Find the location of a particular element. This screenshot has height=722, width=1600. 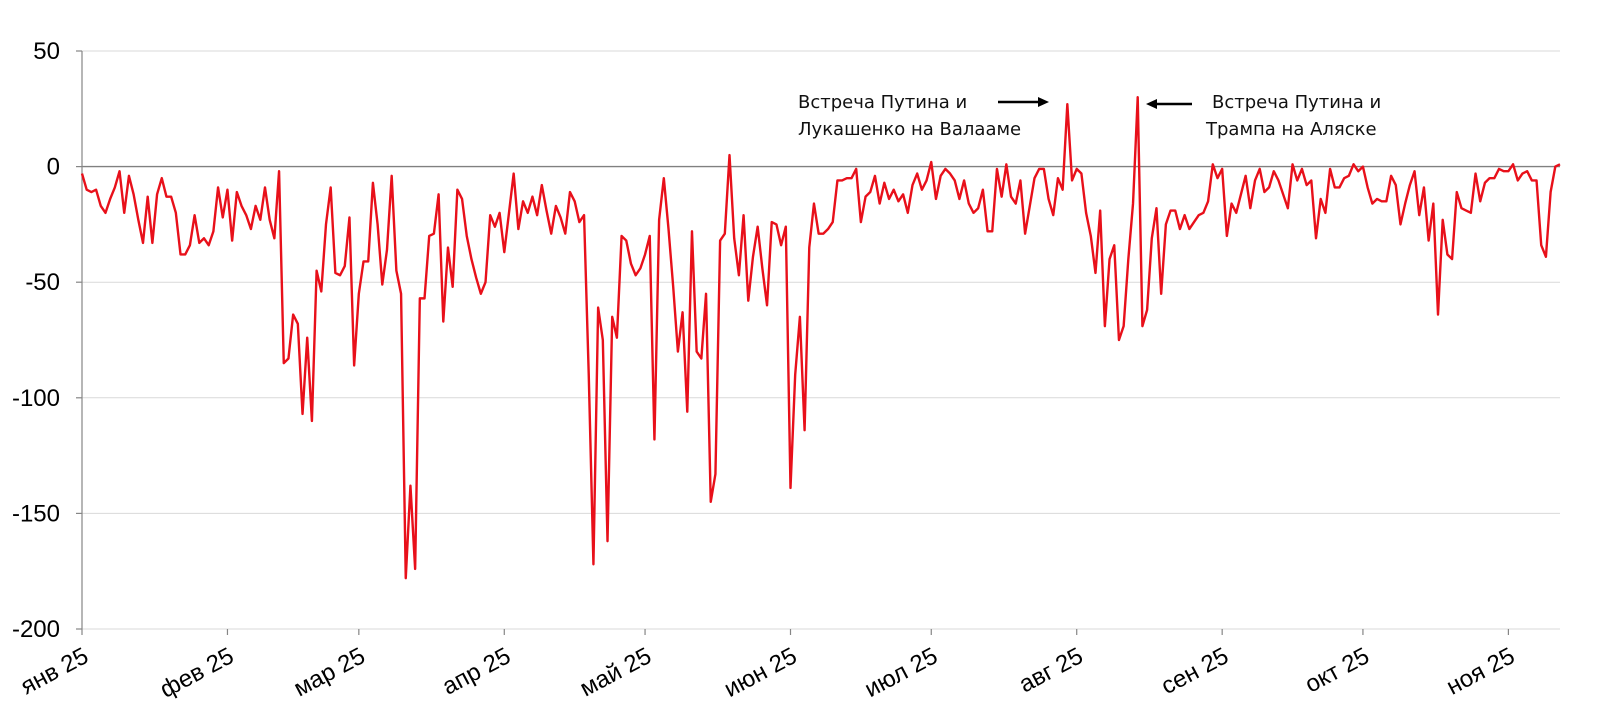

x-tick-label: июн 25 is located at coordinates (761, 672).